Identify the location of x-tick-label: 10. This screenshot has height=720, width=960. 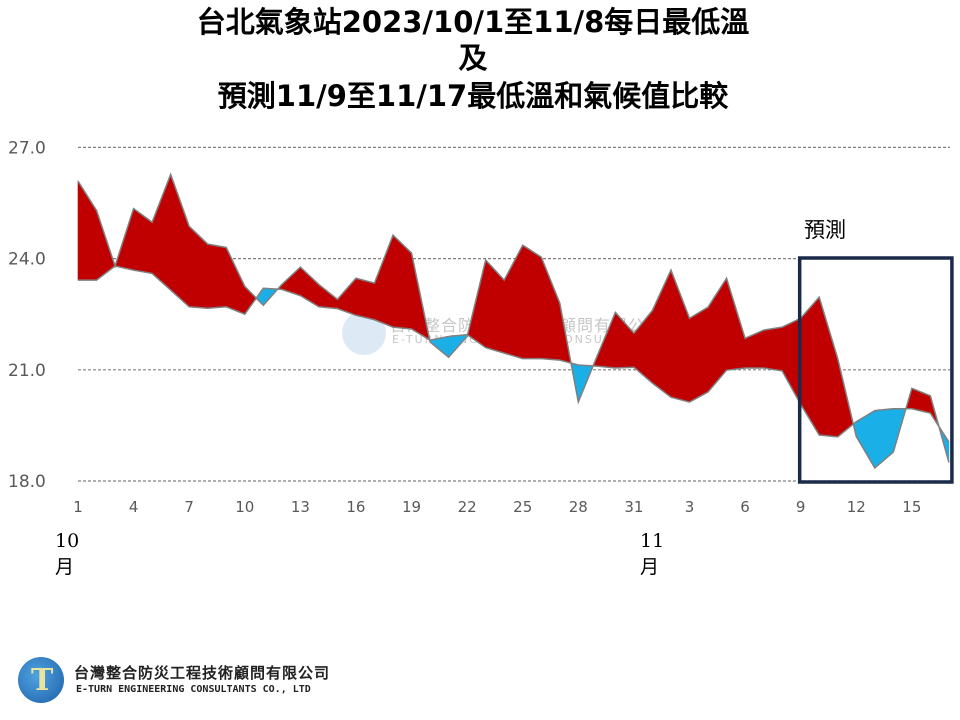
(244, 507).